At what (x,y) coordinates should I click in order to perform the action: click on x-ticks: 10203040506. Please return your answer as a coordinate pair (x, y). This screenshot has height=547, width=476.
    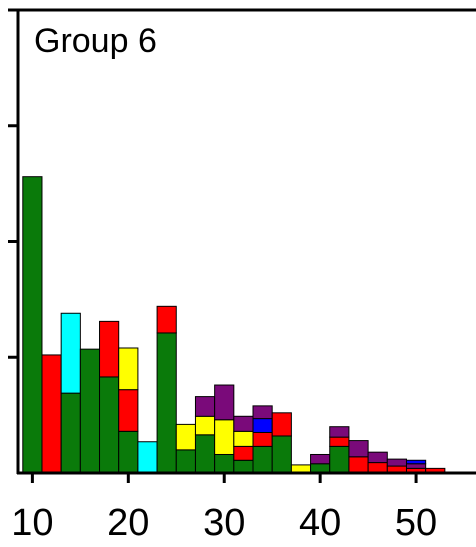
    Looking at the image, I should click on (224, 508).